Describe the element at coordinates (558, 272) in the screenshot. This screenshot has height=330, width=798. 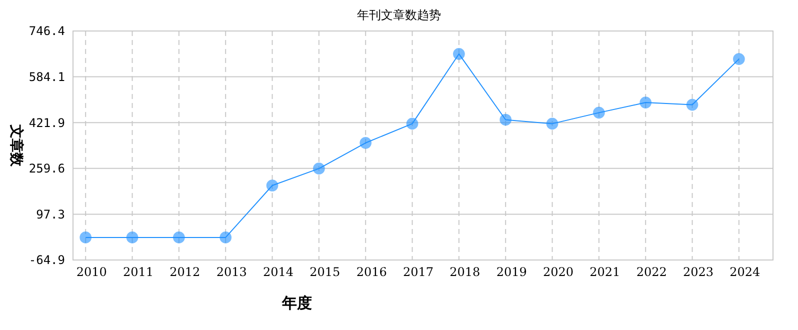
I see `x-tick-label: 2020` at that location.